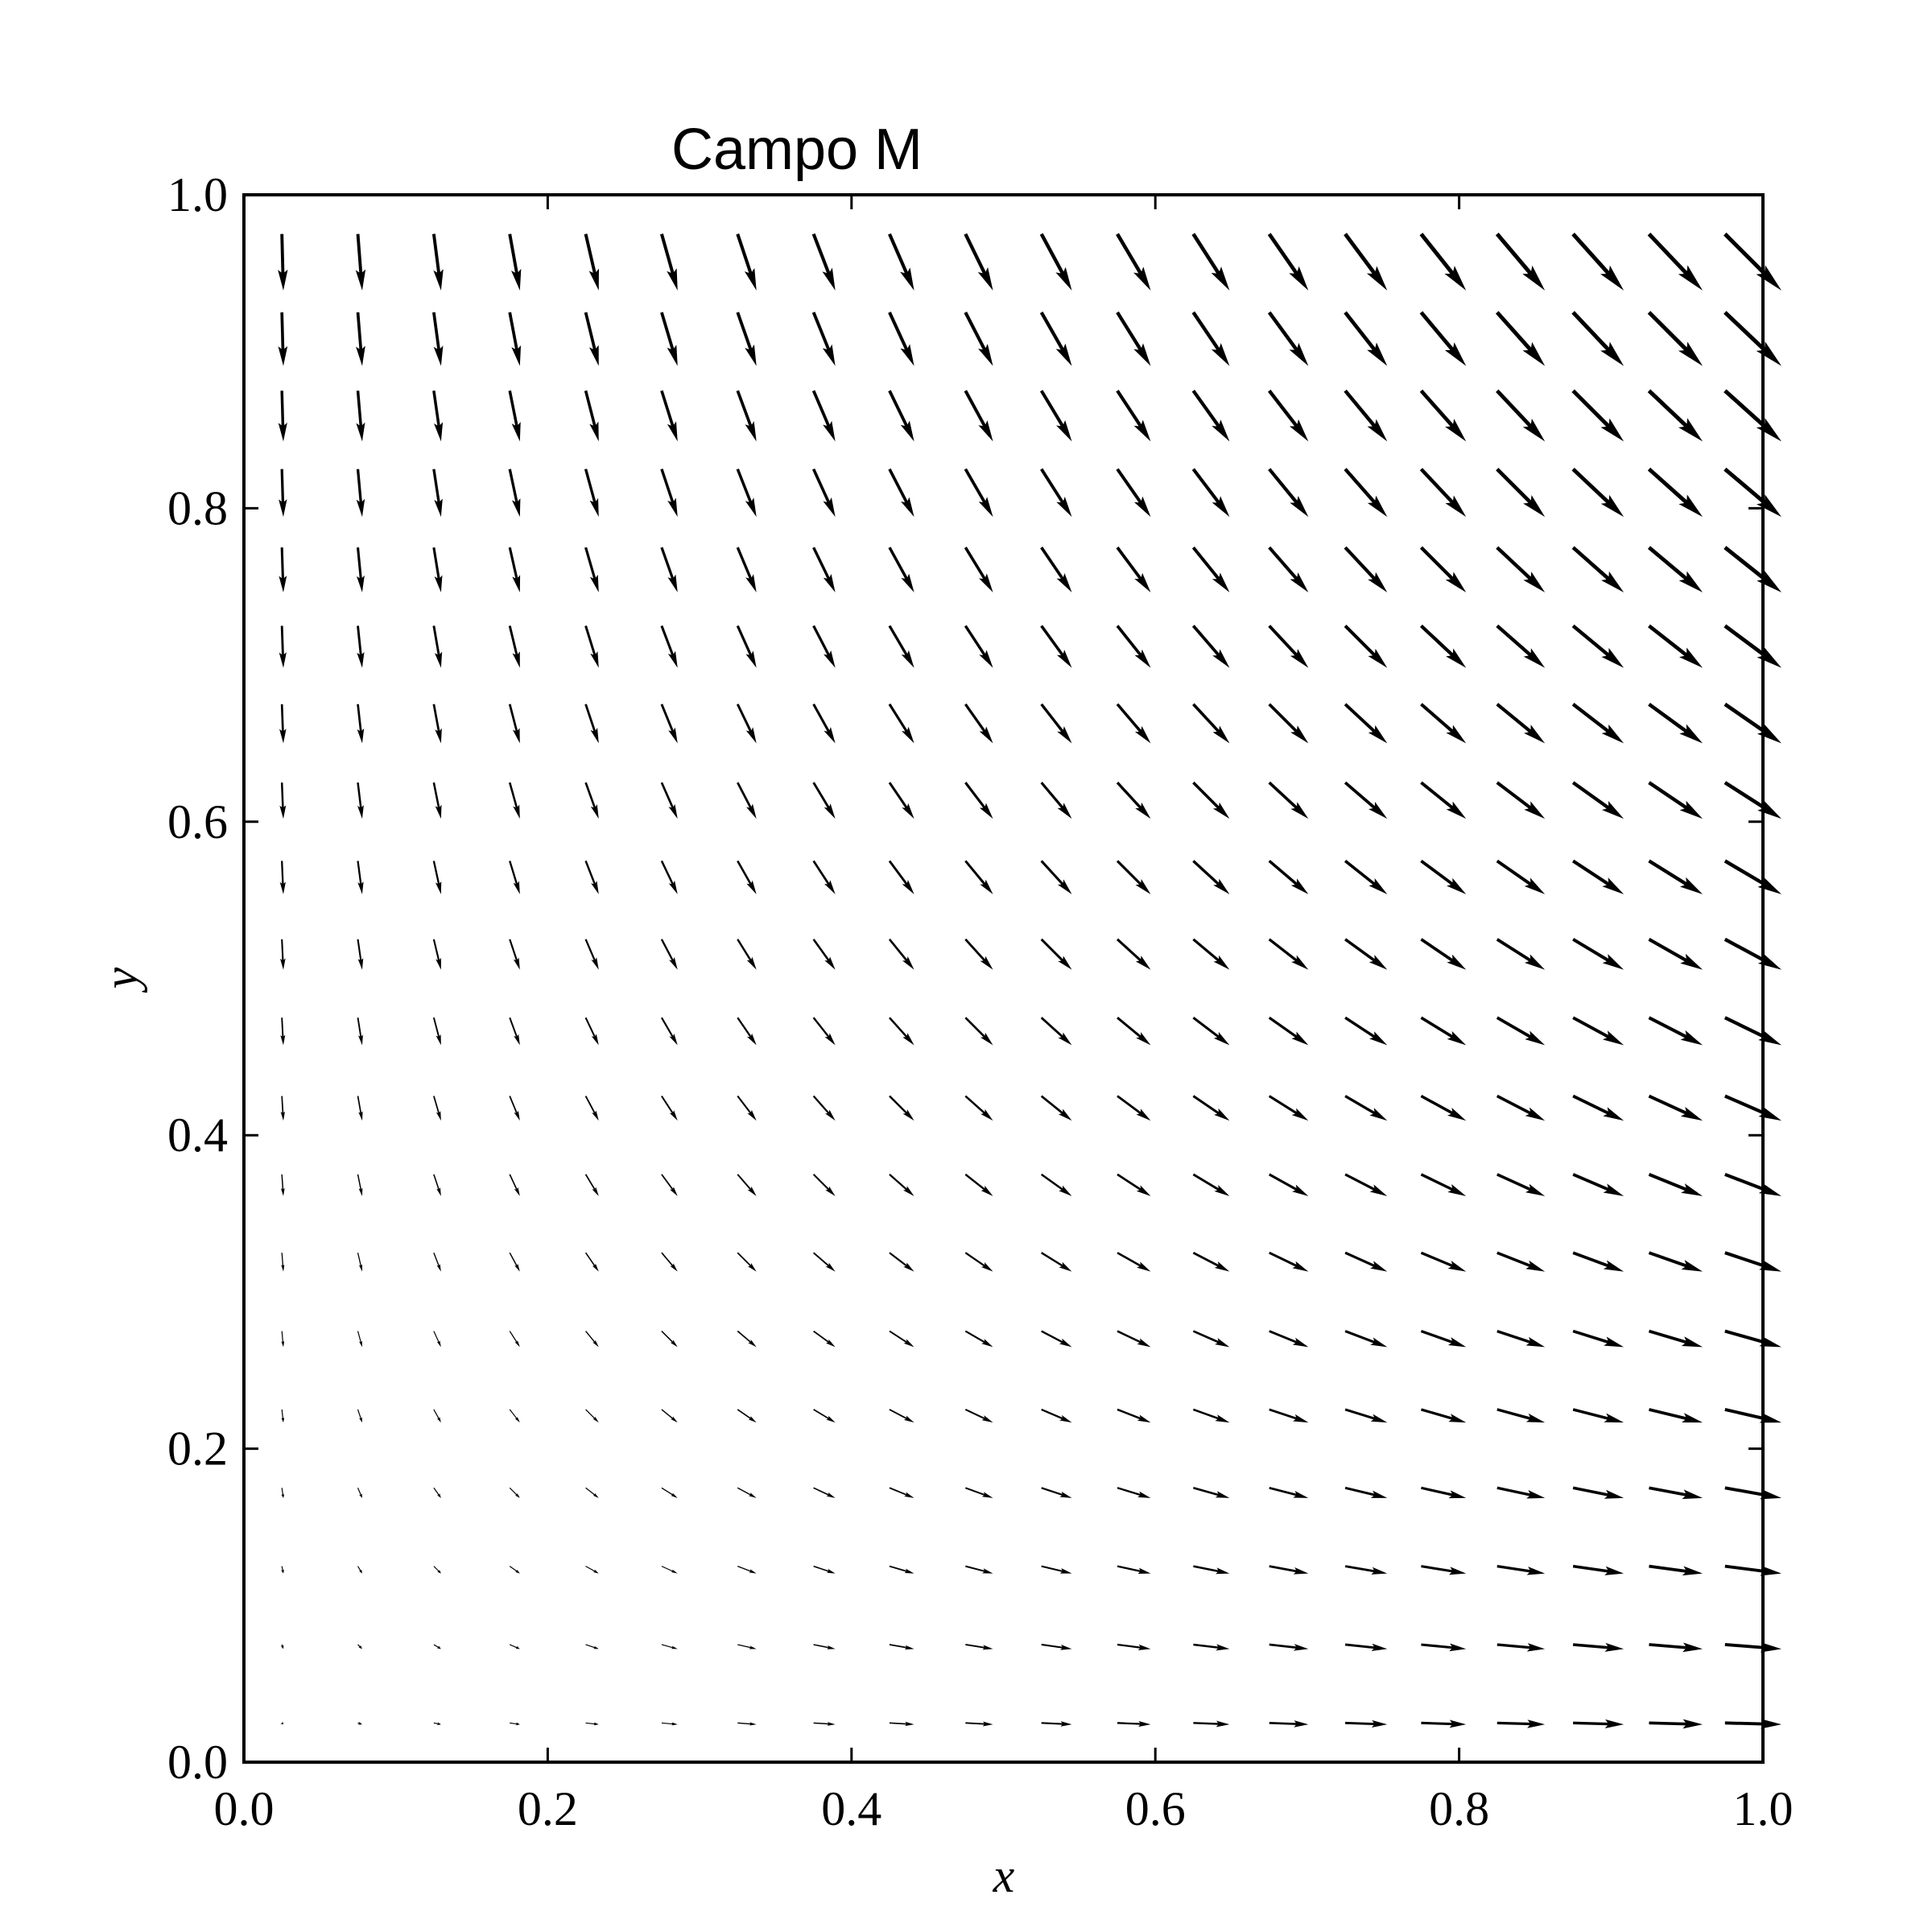  I want to click on x-tick-label: 0.2, so click(548, 1808).